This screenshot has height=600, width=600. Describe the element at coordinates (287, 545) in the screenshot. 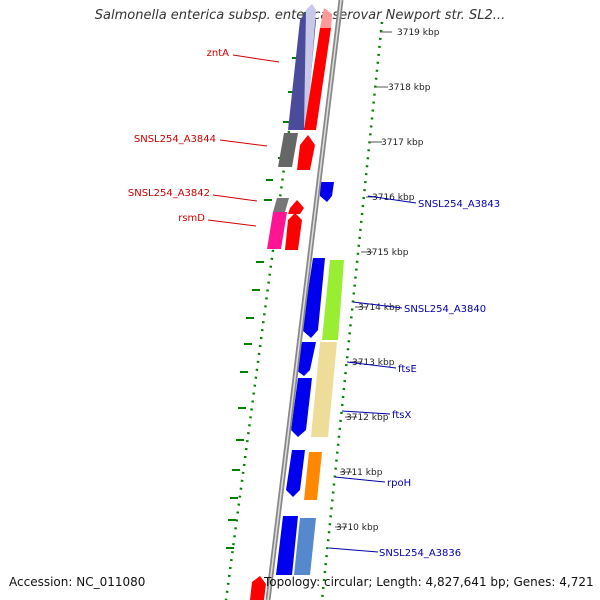

I see `gene-block-SNSL254_A3836` at that location.